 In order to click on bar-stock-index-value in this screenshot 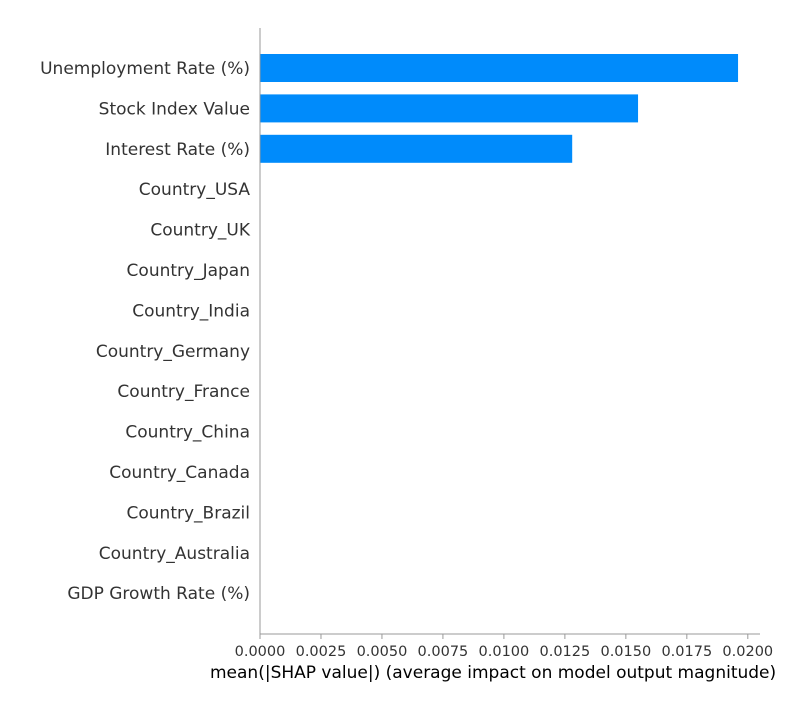, I will do `click(449, 108)`.